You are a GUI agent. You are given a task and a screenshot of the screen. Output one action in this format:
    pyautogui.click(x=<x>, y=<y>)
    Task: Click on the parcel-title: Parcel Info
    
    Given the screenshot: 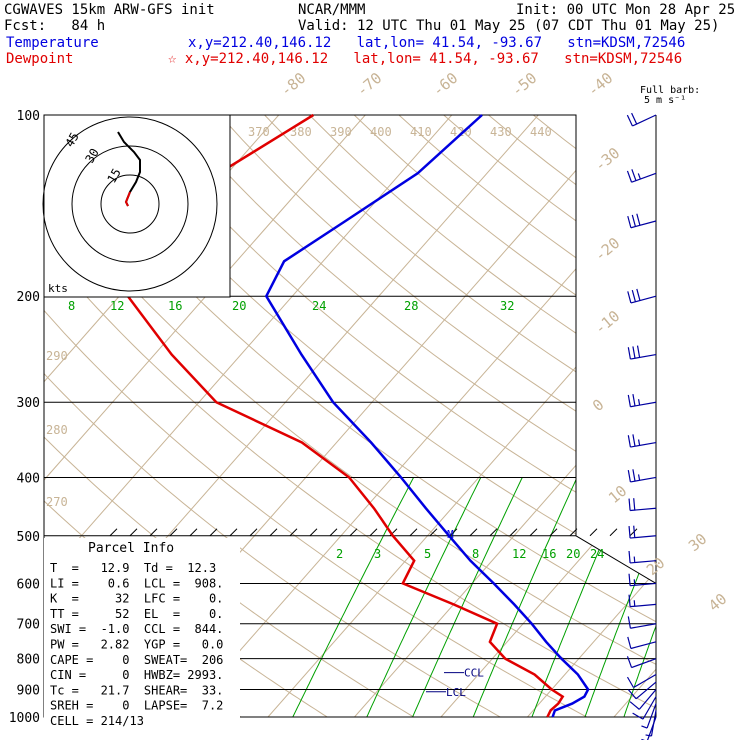 What is the action you would take?
    pyautogui.click(x=131, y=548)
    